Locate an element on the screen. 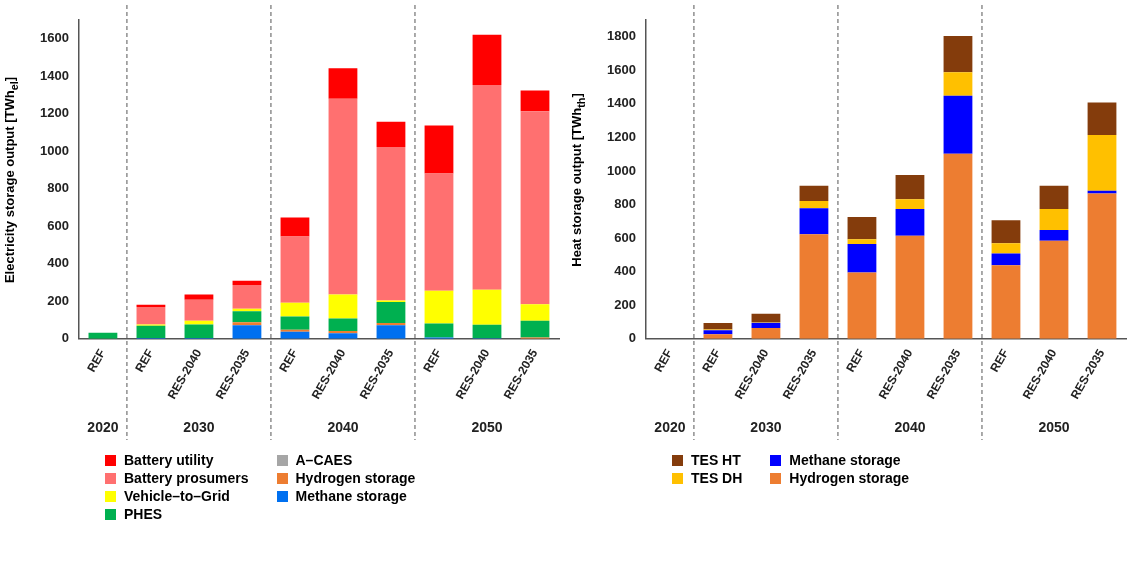  legend-label: TES HT is located at coordinates (716, 460).